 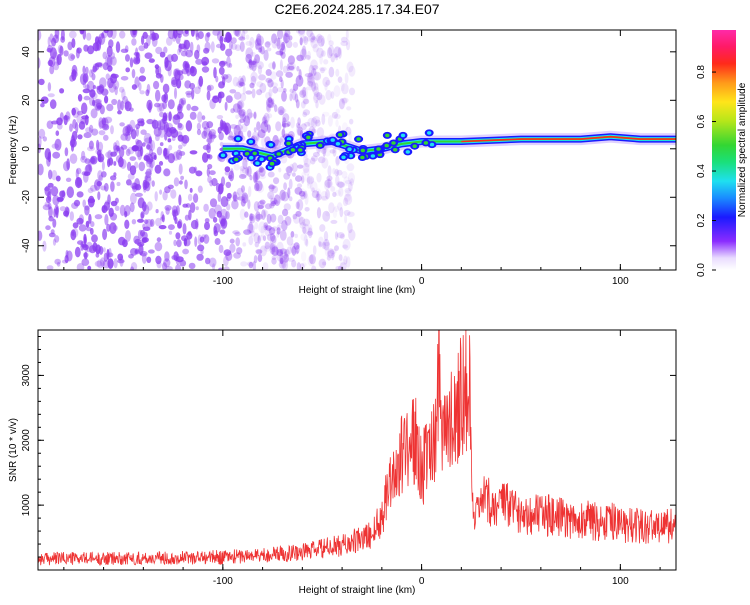 What do you see at coordinates (742, 149) in the screenshot?
I see `colorbar-label: Normalized spectral amplitude` at bounding box center [742, 149].